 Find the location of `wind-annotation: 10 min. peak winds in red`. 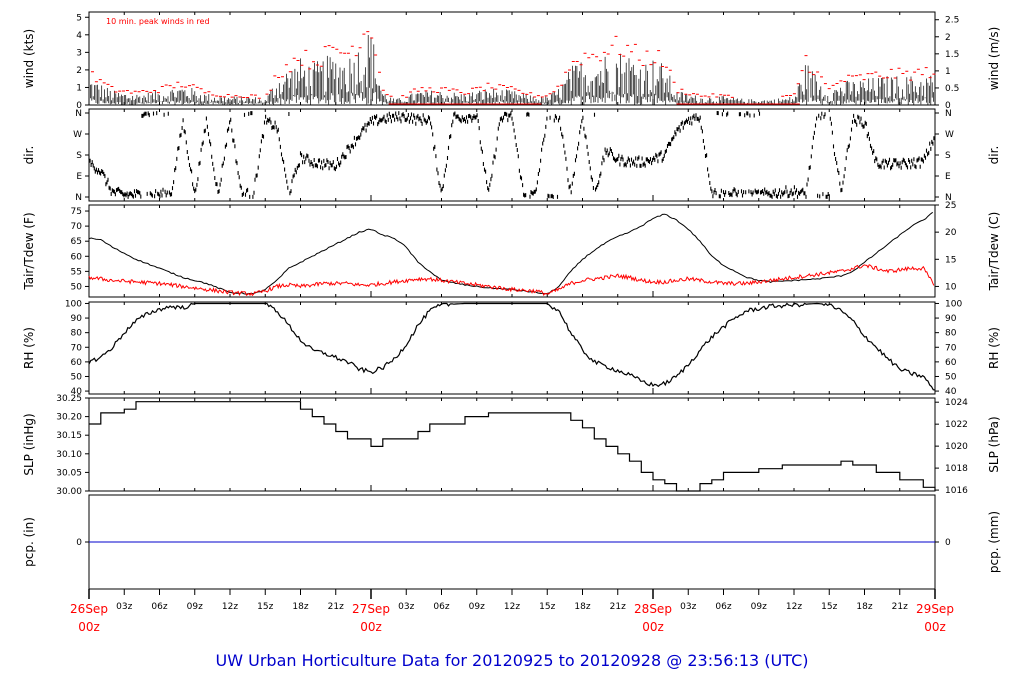

wind-annotation: 10 min. peak winds in red is located at coordinates (158, 21).